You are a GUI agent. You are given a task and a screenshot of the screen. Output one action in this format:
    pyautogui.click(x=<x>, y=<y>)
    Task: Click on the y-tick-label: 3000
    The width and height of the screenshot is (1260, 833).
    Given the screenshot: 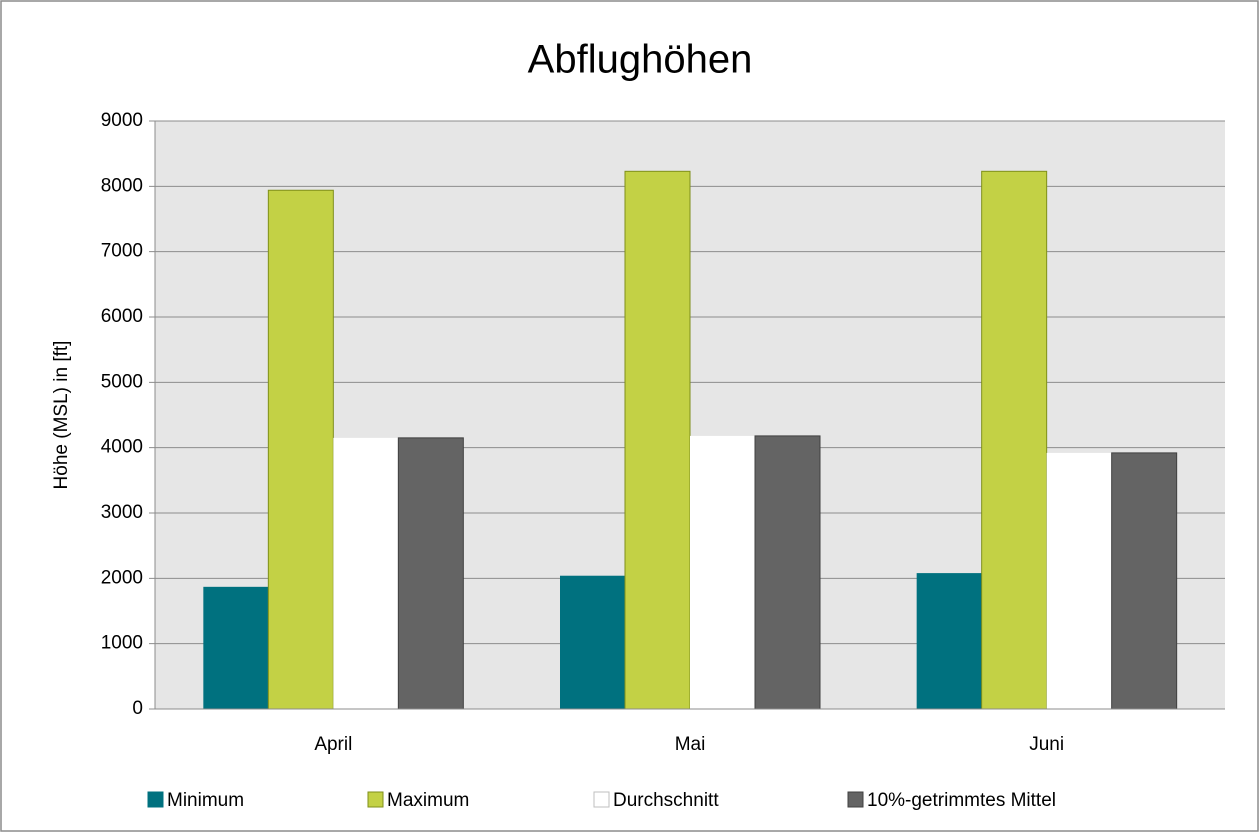 What is the action you would take?
    pyautogui.click(x=122, y=512)
    